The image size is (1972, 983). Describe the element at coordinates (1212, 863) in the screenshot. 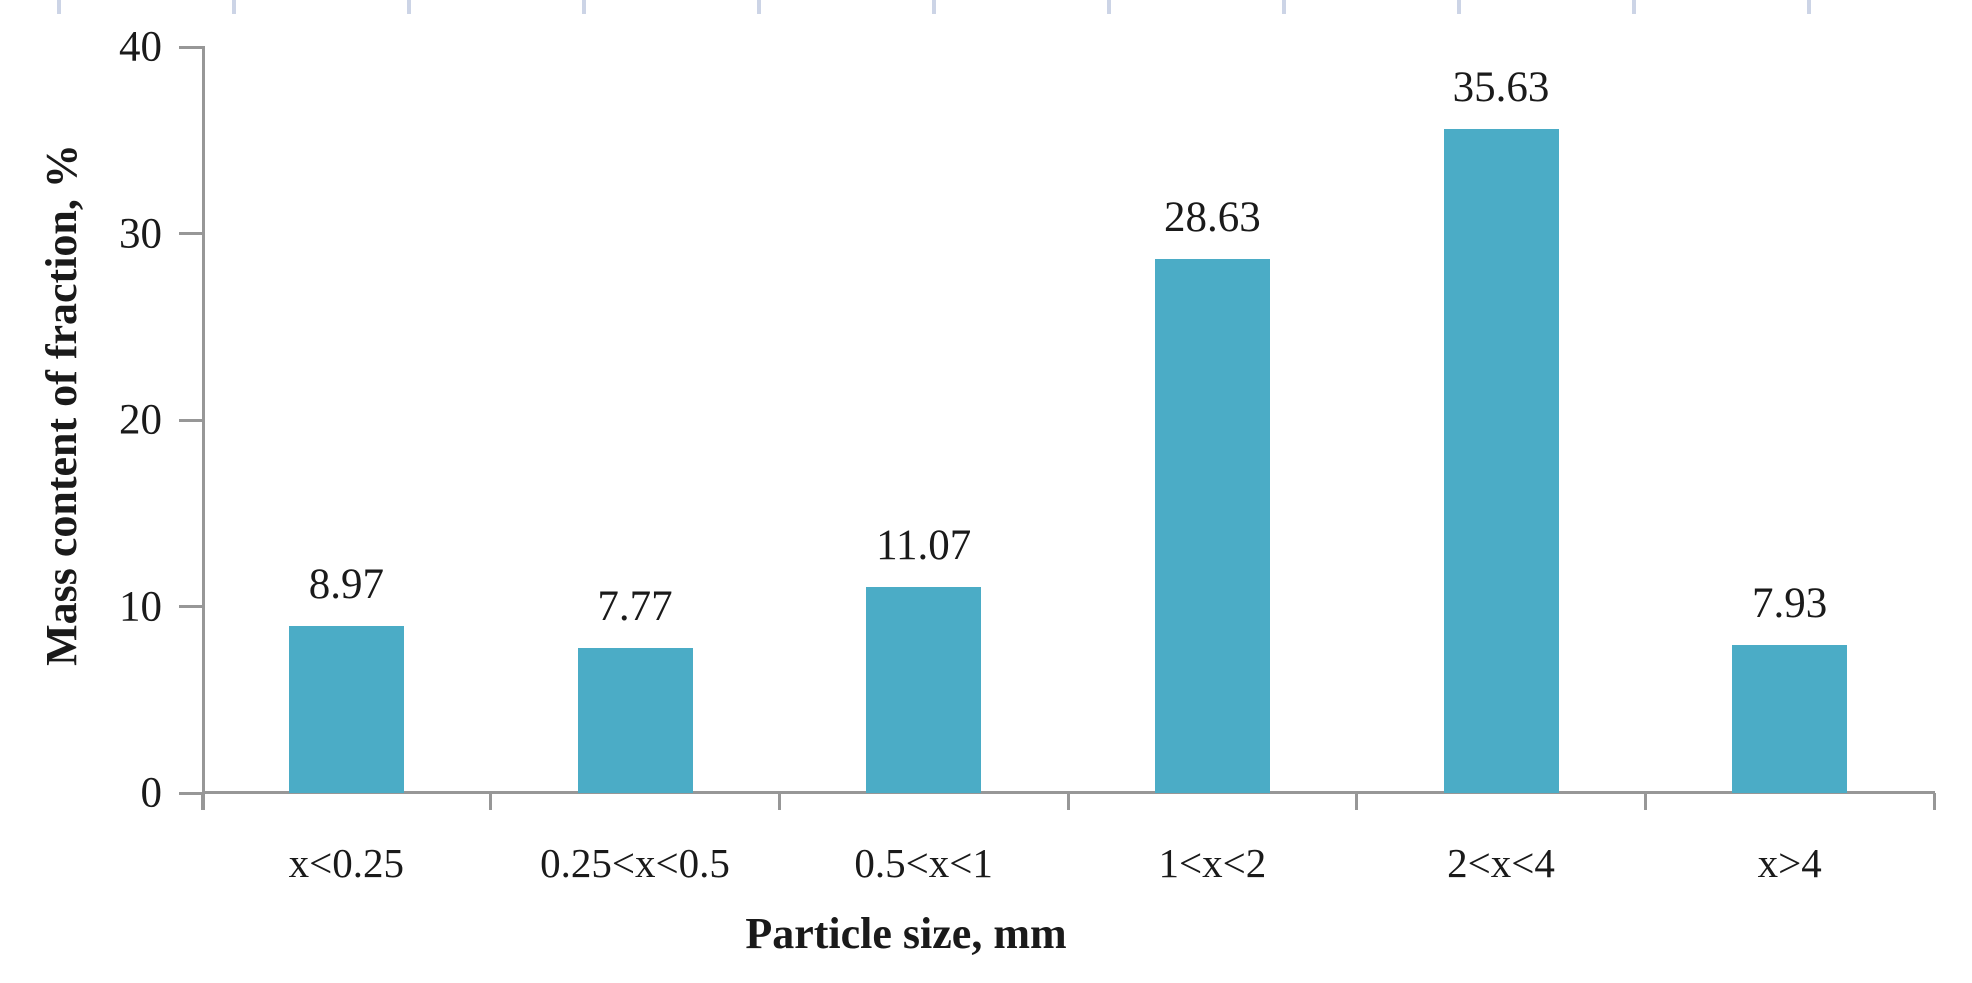

I see `category-label: 1<x<2` at that location.